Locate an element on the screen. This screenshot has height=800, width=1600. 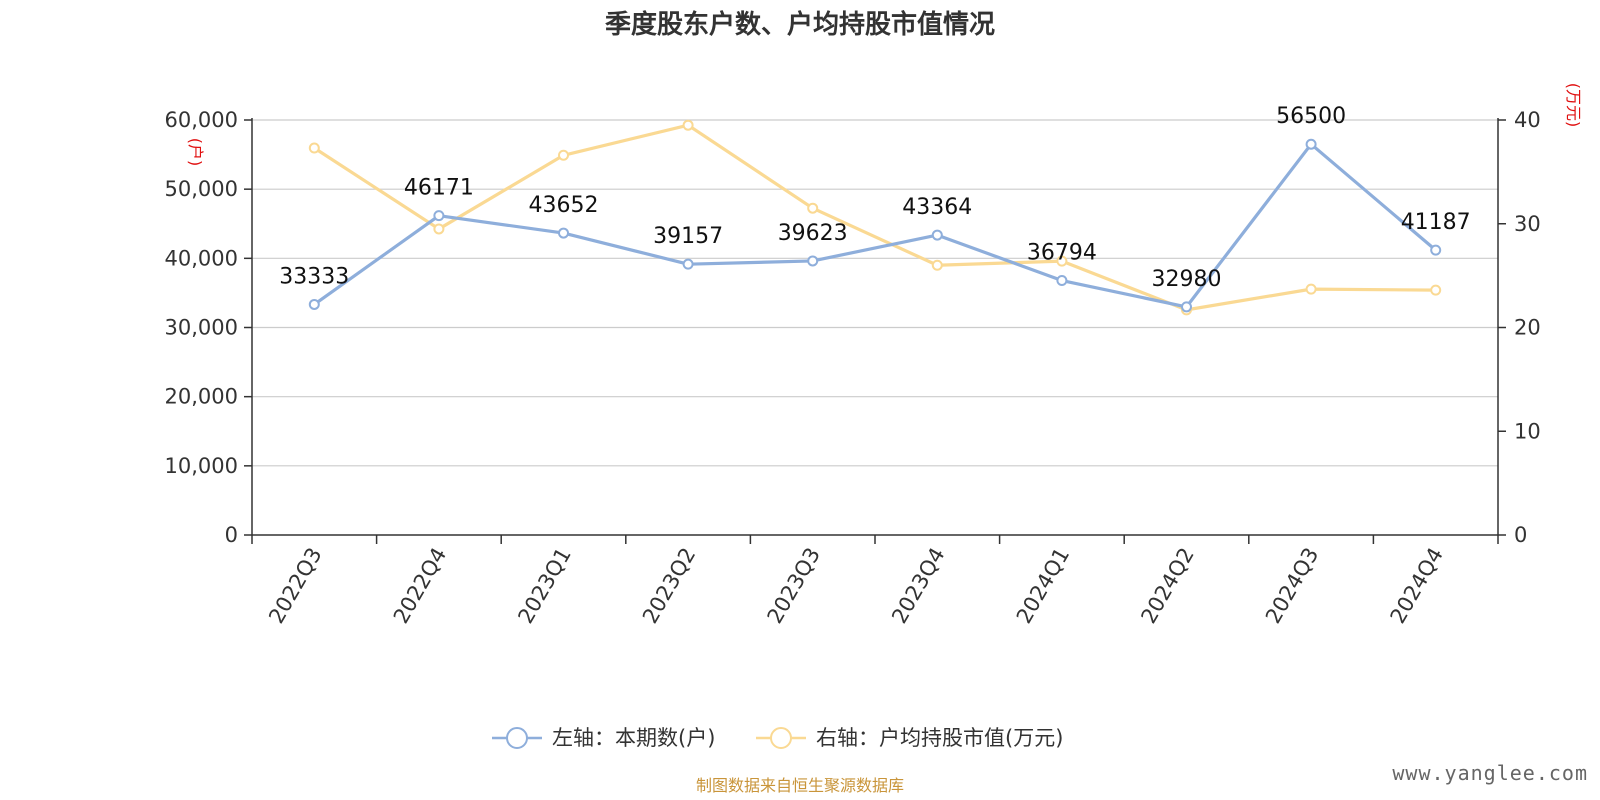
left-axis-ticks: 0 10,000 20,000 30,000 40,000 50,000 60,000 is located at coordinates (208, 327).